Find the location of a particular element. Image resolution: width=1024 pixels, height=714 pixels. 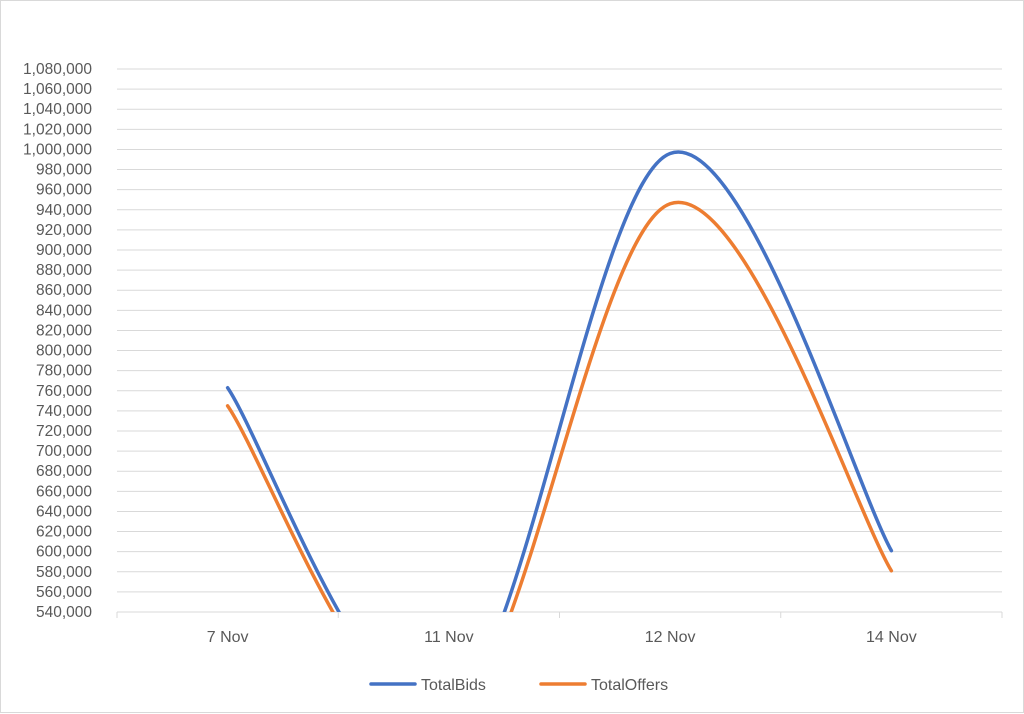

y-tick-label: 700,000 is located at coordinates (64, 451).